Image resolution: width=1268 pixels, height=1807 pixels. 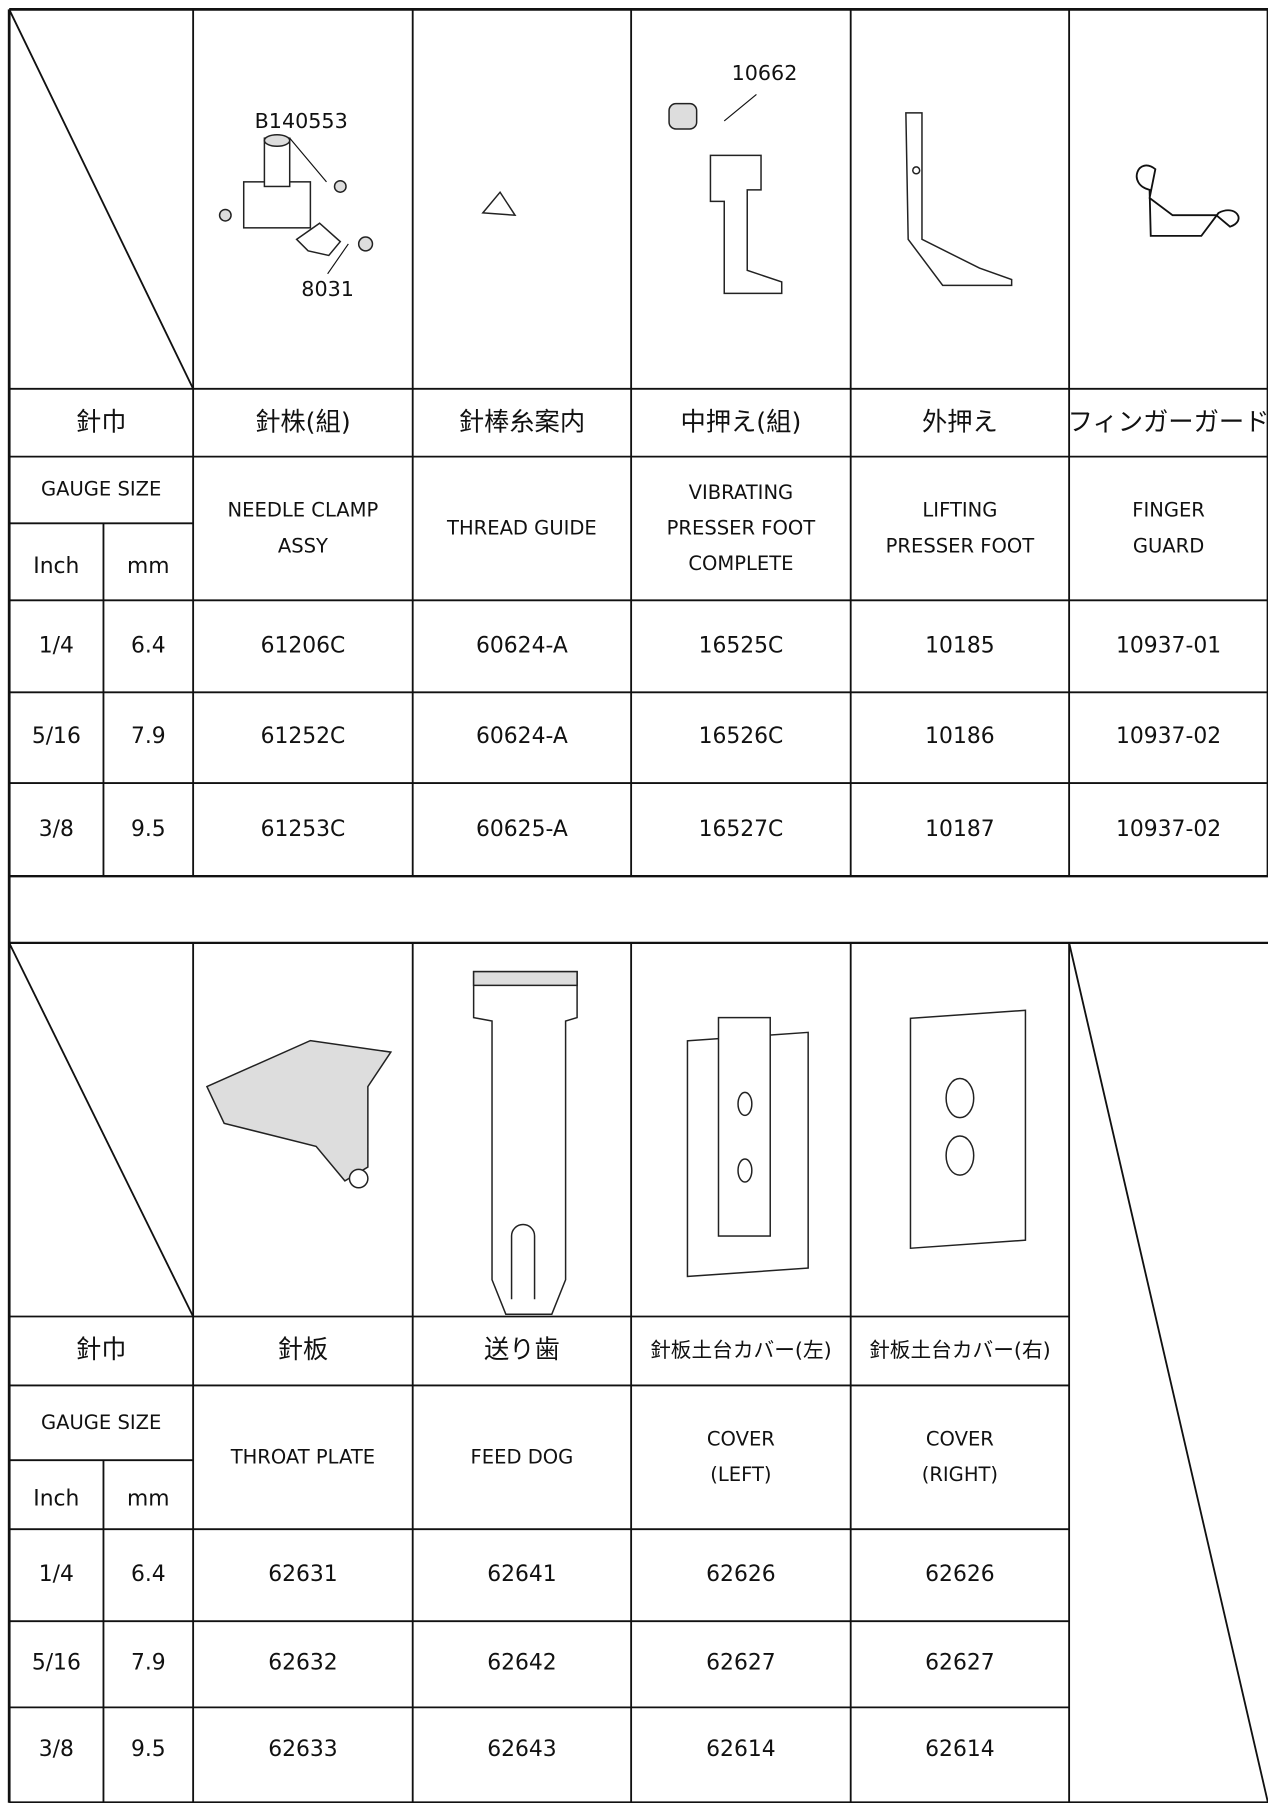 What do you see at coordinates (1168, 645) in the screenshot?
I see `cell: 10937-01` at bounding box center [1168, 645].